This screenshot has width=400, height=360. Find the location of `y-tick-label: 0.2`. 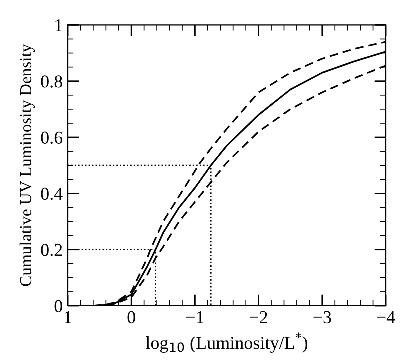

y-tick-label: 0.2 is located at coordinates (51, 250).